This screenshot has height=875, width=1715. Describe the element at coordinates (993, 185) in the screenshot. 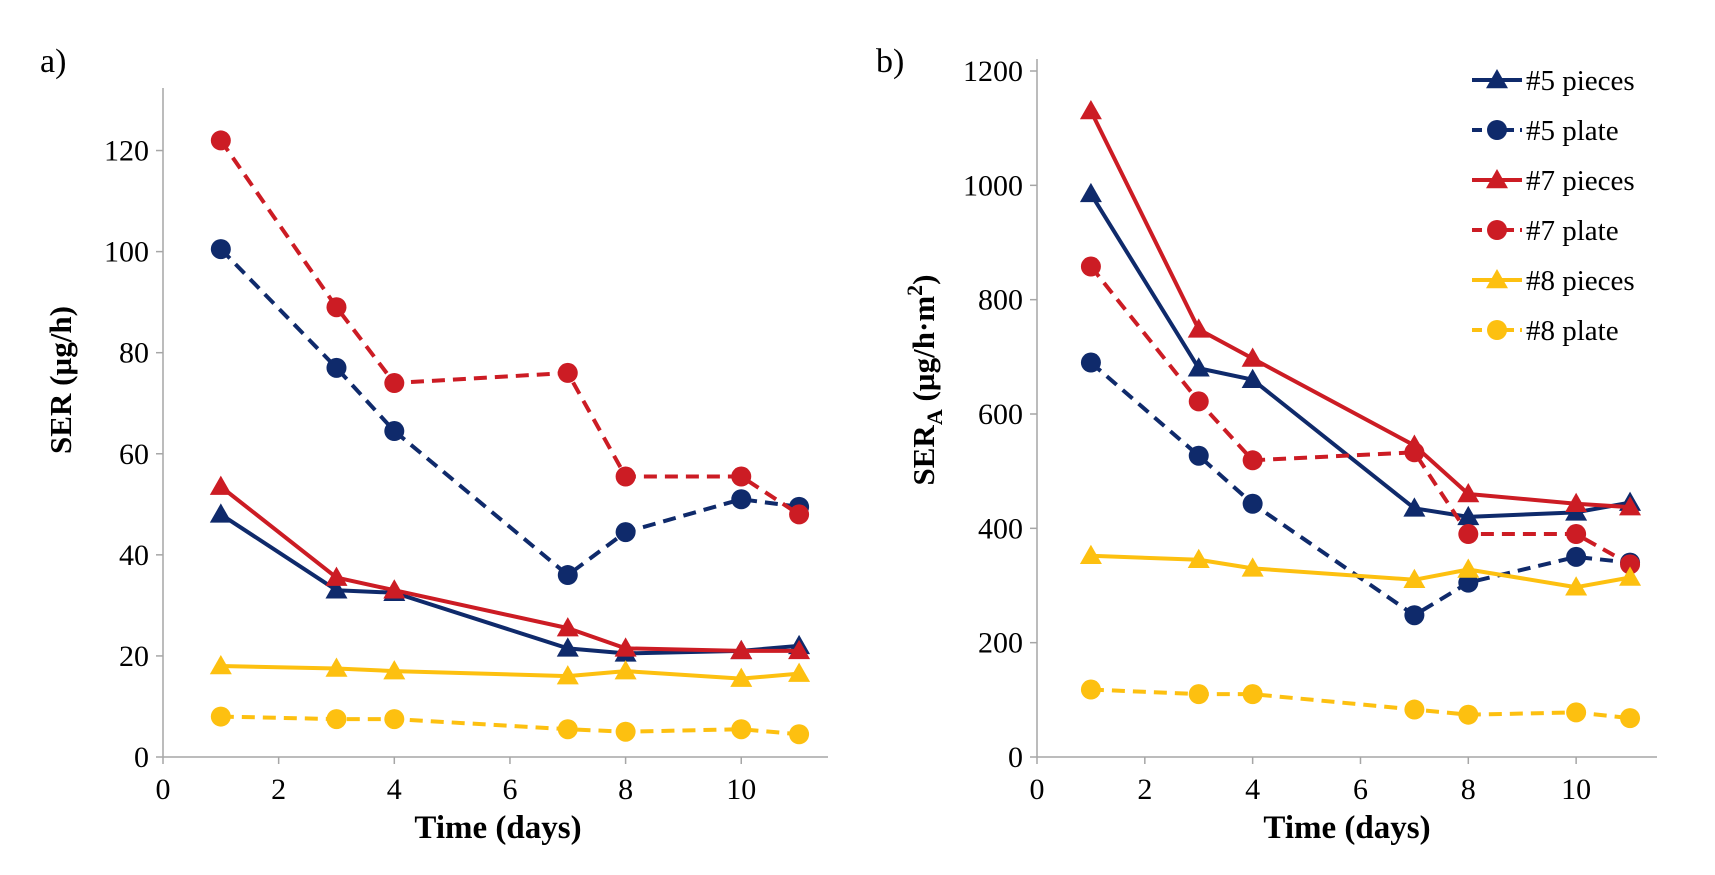

I see `y-tick-label-b: 1000` at that location.